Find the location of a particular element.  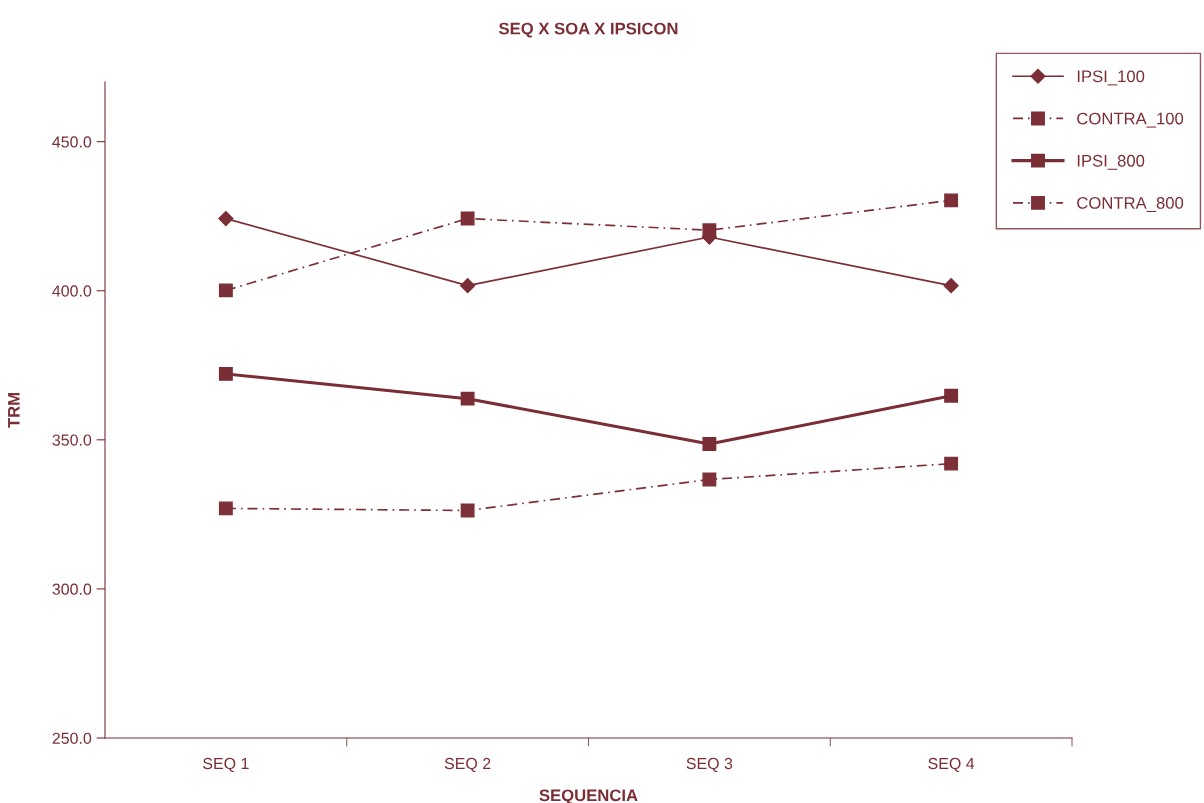

legend-label: IPSI_100 is located at coordinates (1111, 78).